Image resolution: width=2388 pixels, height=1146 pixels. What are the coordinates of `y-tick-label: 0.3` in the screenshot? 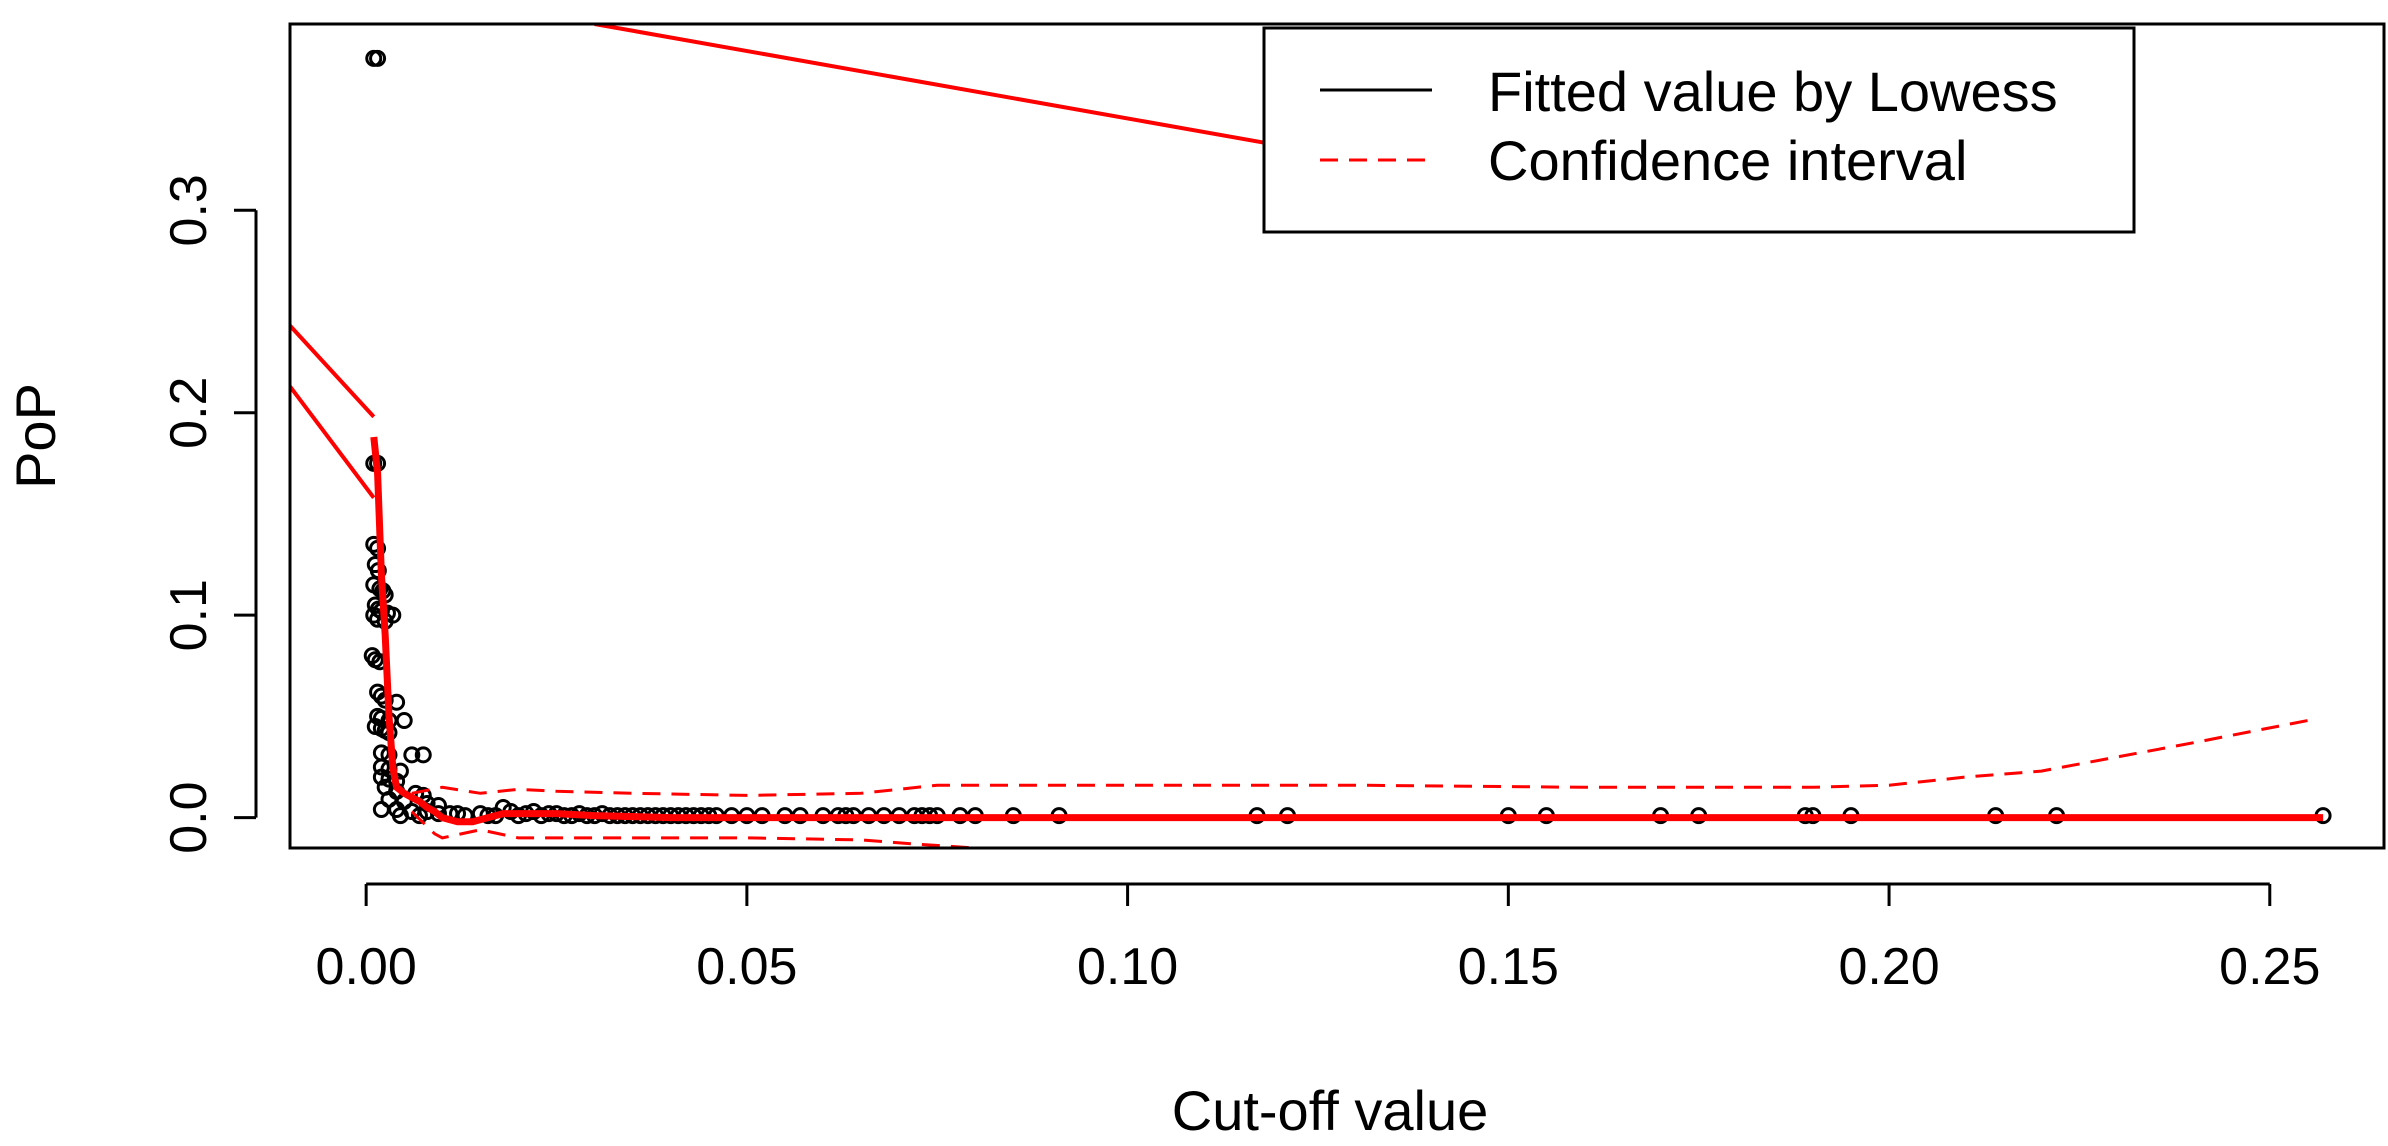 It's located at (189, 210).